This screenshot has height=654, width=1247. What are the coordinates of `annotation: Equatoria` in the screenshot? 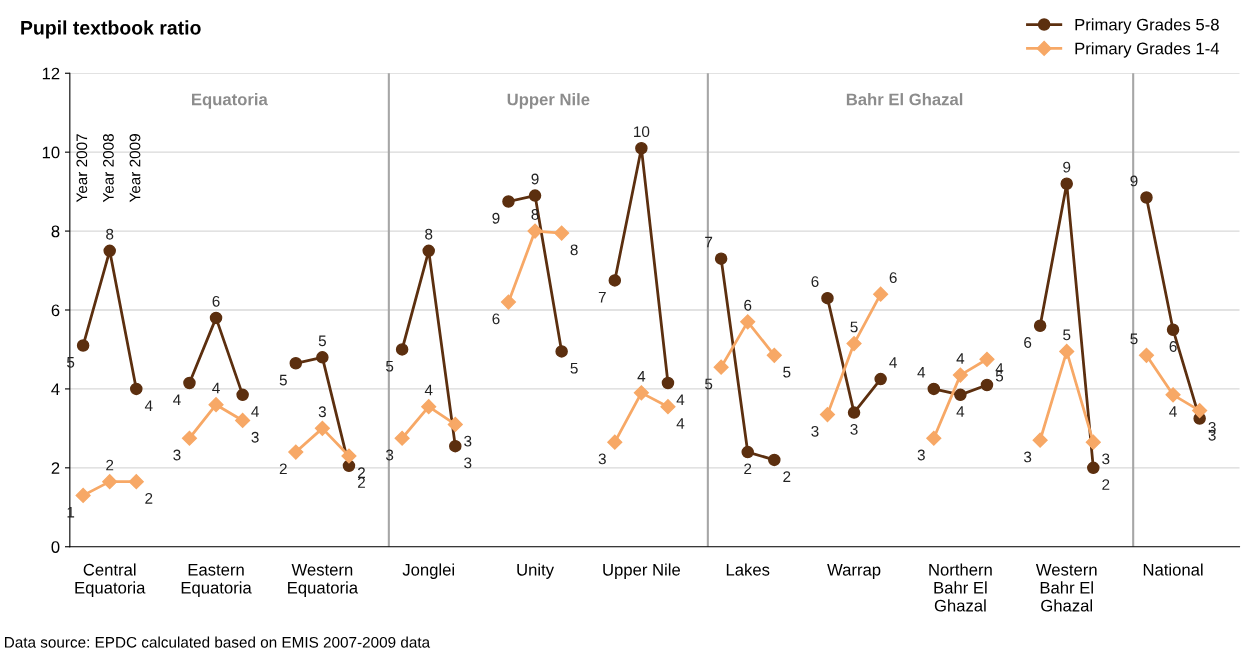 It's located at (230, 101).